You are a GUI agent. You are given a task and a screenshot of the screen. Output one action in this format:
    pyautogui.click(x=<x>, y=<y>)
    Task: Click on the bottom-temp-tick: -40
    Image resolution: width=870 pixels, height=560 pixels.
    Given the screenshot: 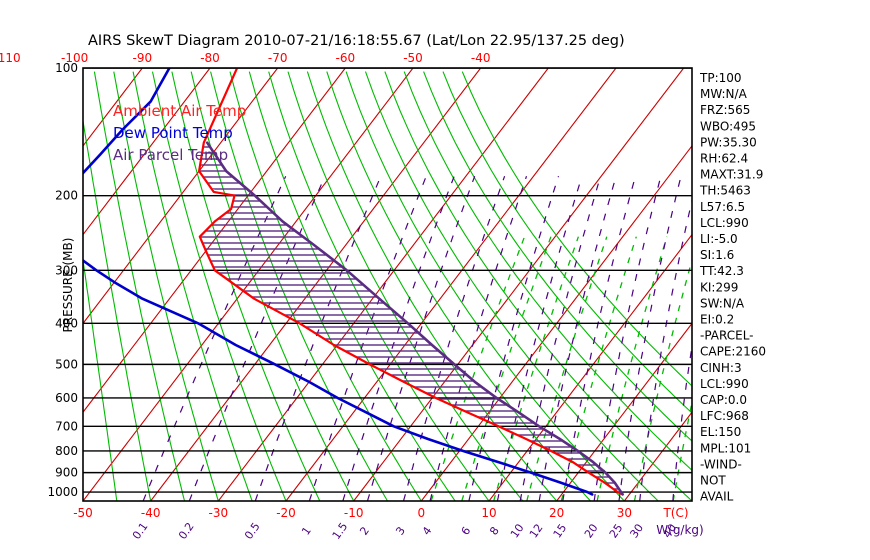 What is the action you would take?
    pyautogui.click(x=151, y=513)
    